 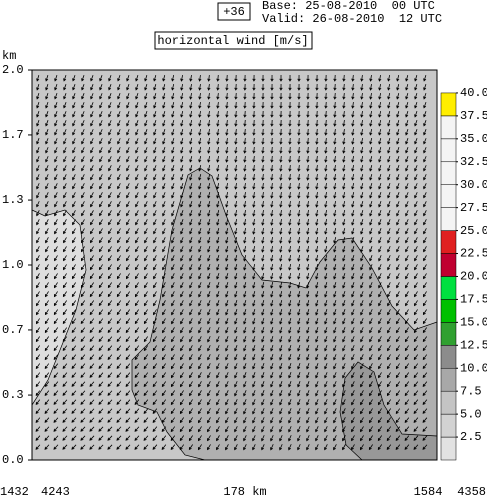 What do you see at coordinates (448, 288) in the screenshot?
I see `colorbar-cell` at bounding box center [448, 288].